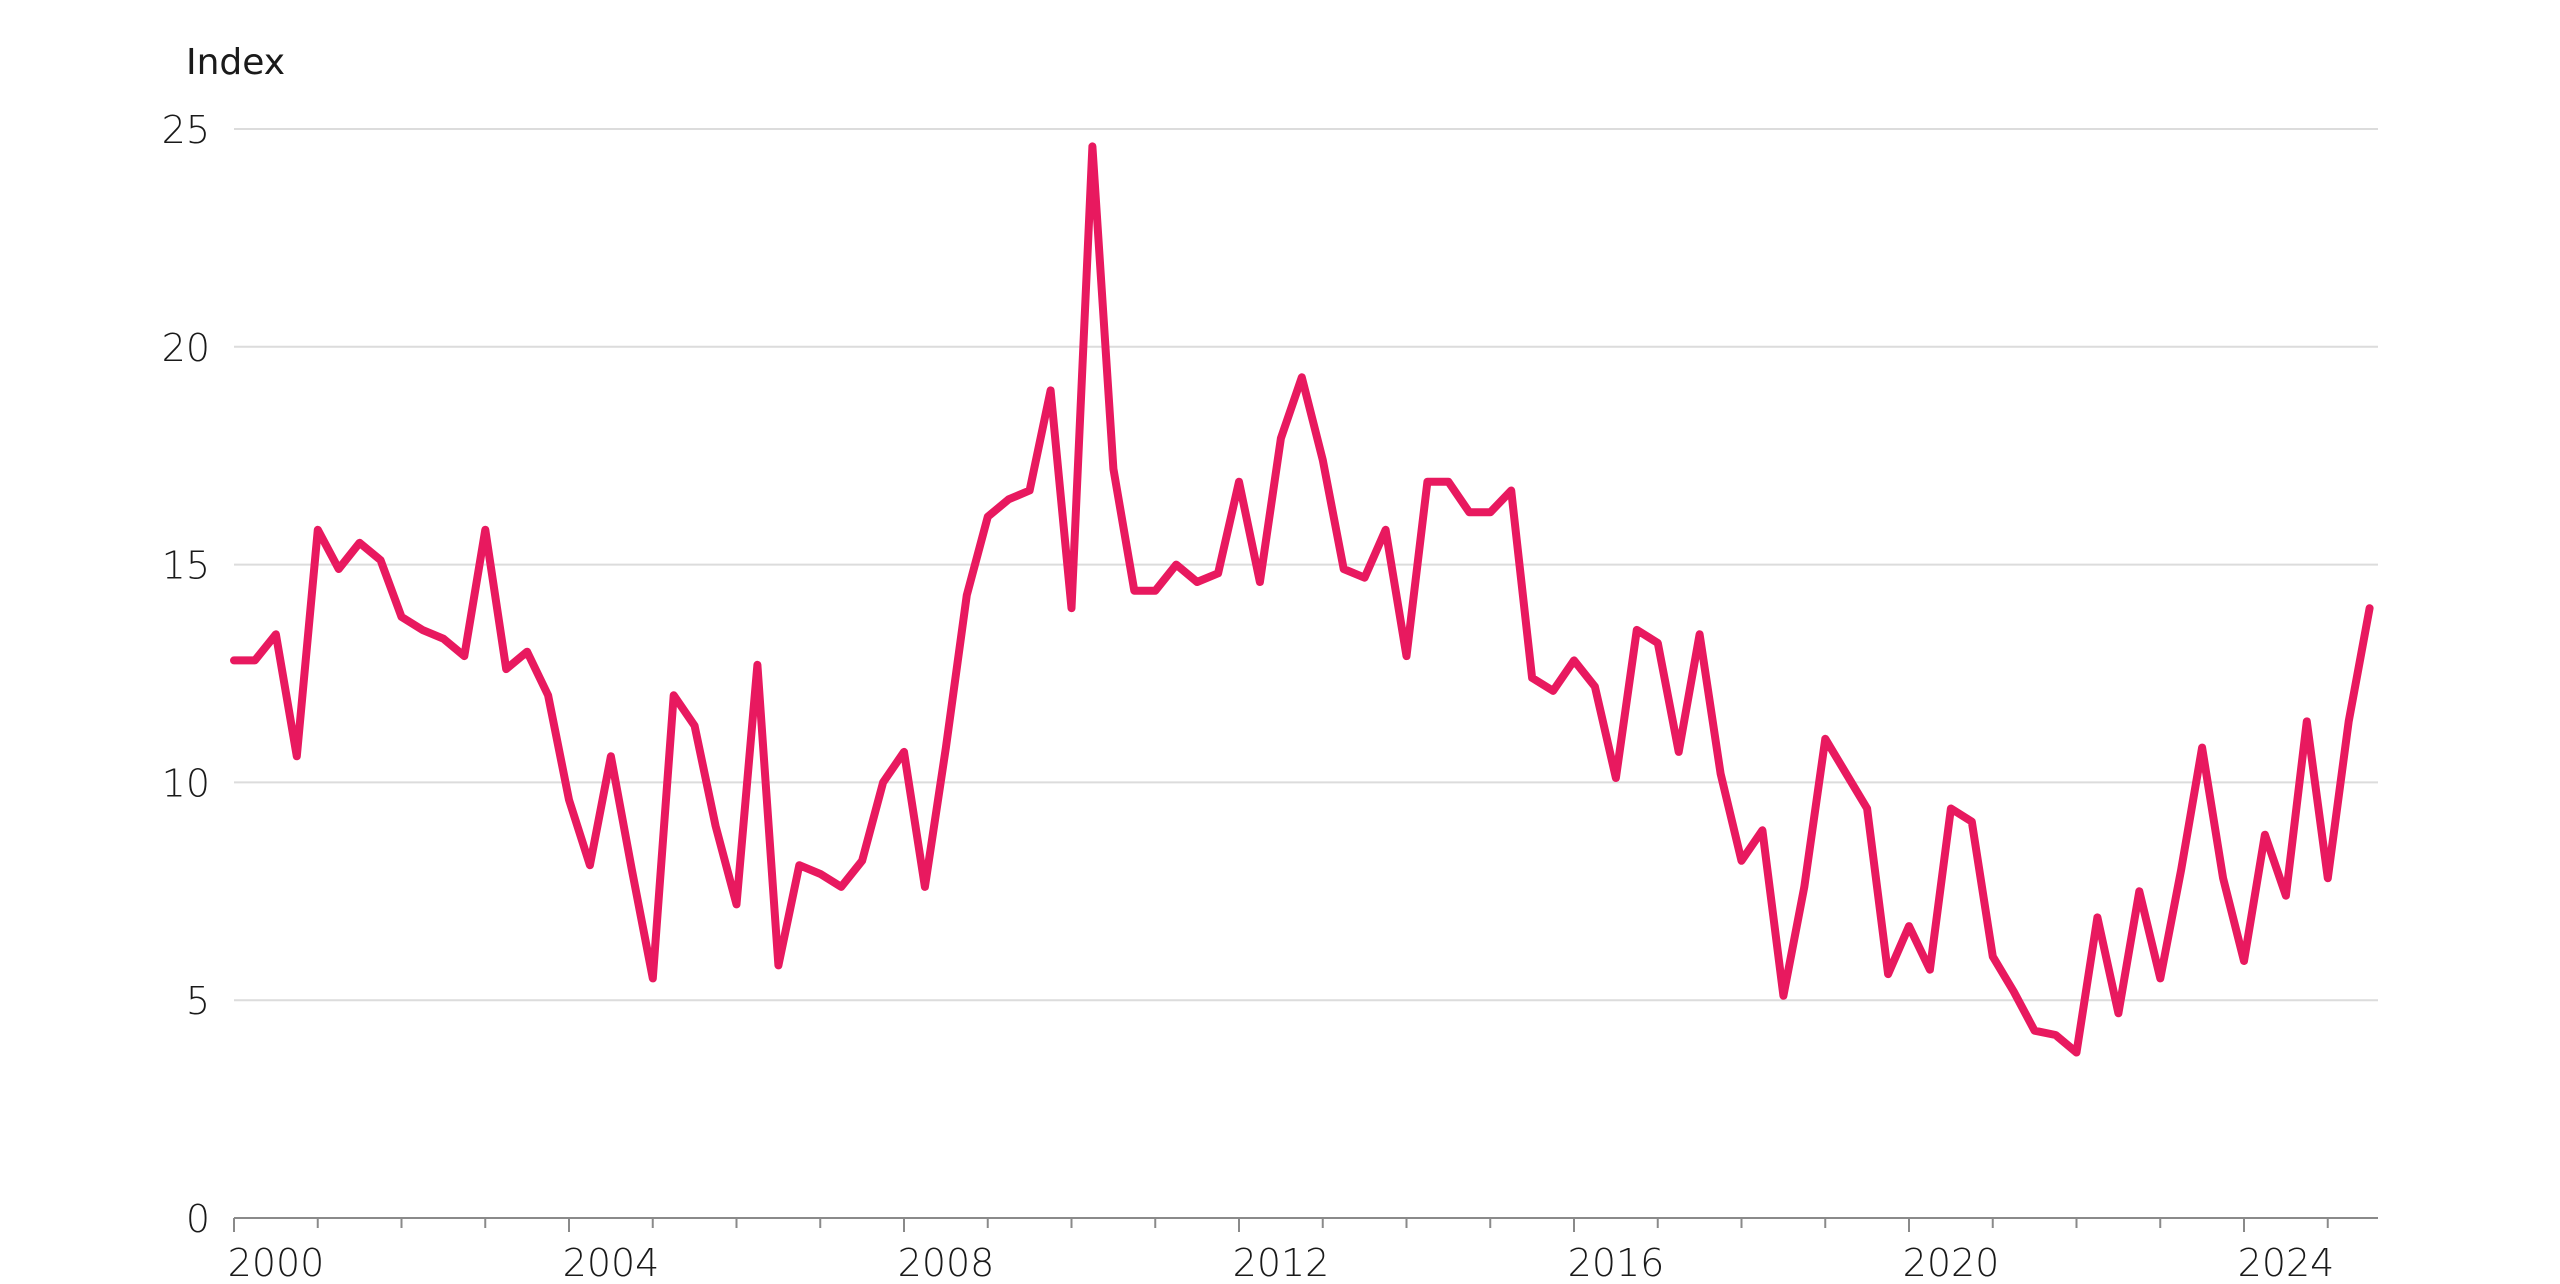  I want to click on y-tick-label: 20, so click(186, 348).